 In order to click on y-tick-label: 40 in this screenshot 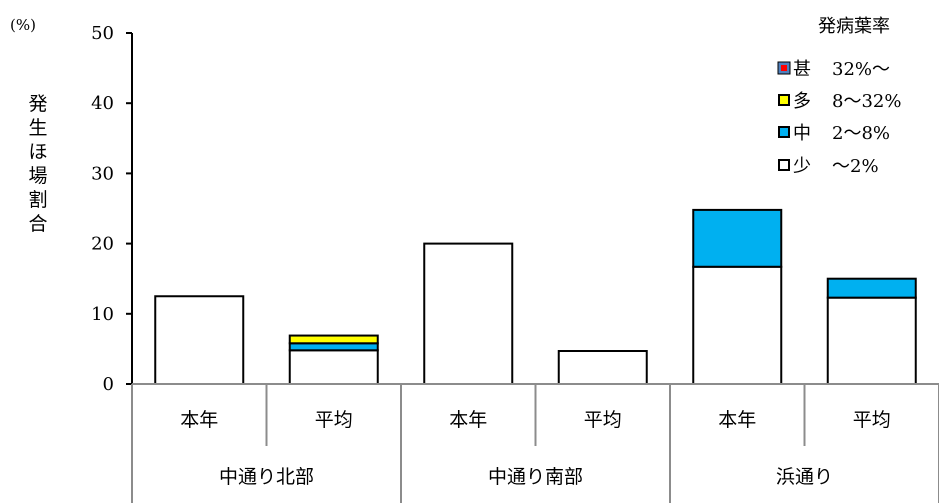, I will do `click(102, 103)`.